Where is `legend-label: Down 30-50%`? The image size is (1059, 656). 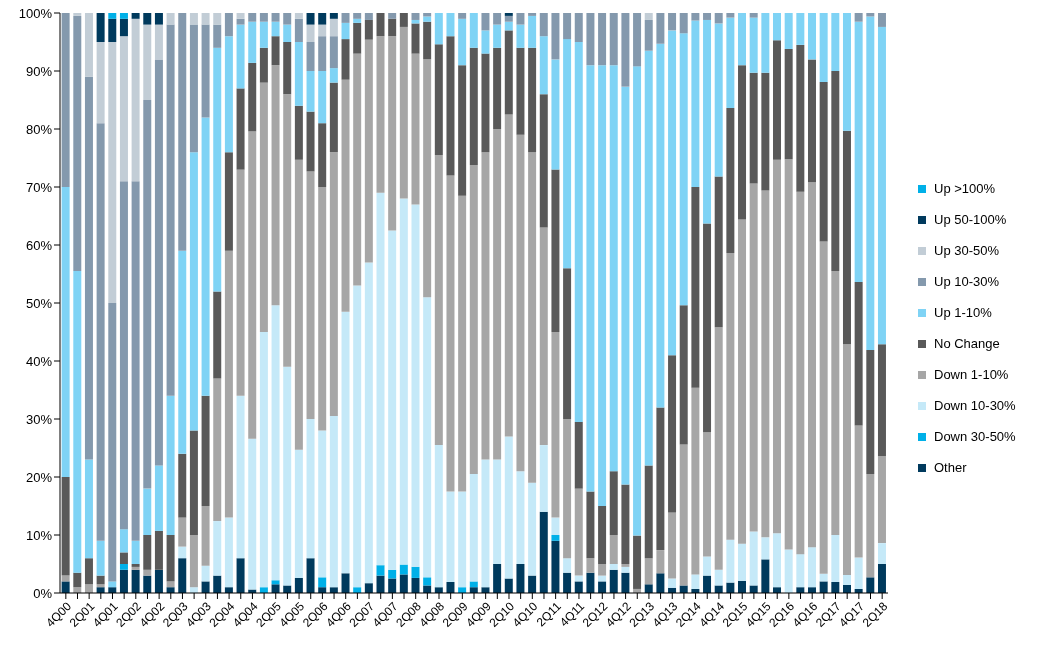 legend-label: Down 30-50% is located at coordinates (975, 436).